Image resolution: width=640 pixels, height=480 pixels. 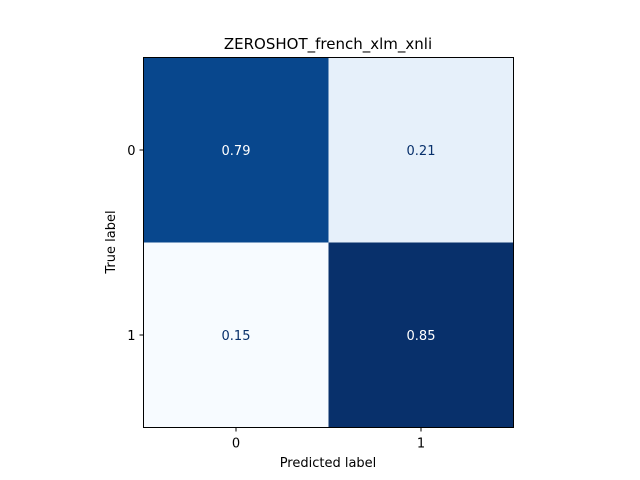 I want to click on cell-value-label-1-0: 0.15, so click(x=236, y=336).